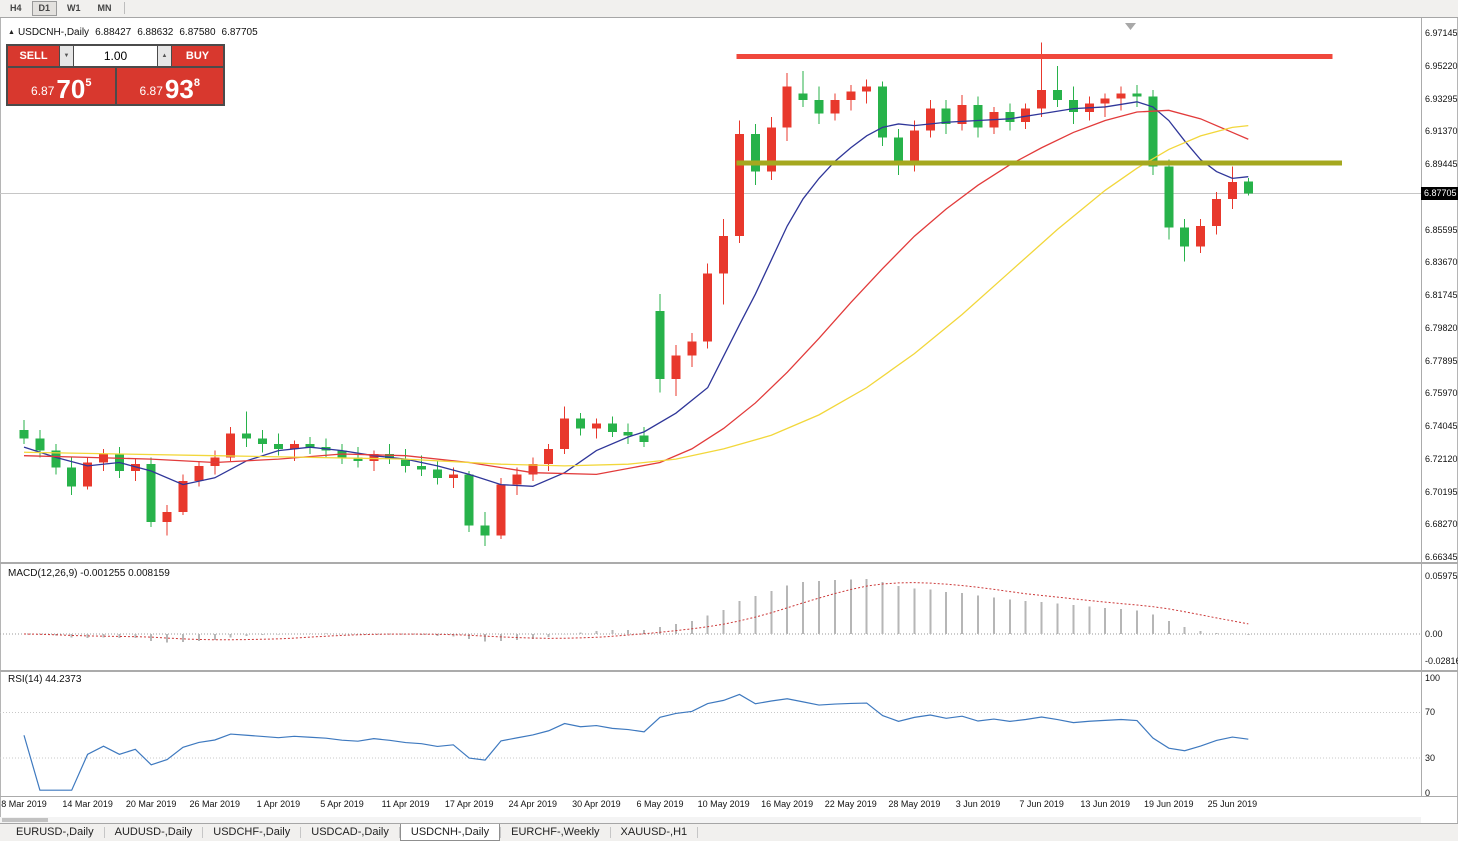 Image resolution: width=1458 pixels, height=841 pixels. Describe the element at coordinates (16, 8) in the screenshot. I see `timeframe-button-h4: H4` at that location.